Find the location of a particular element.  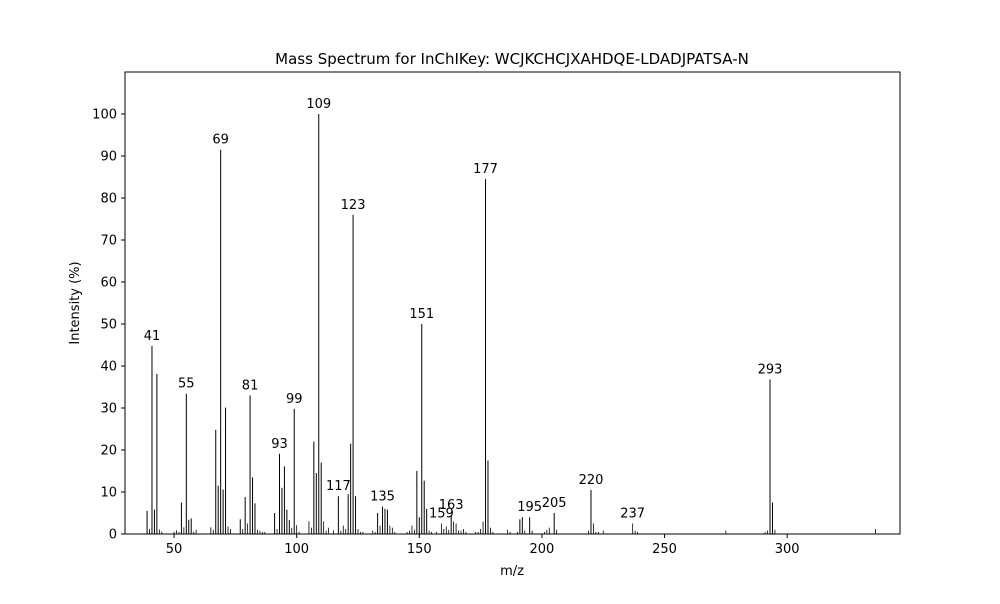

y-tick-label-30: 30 is located at coordinates (108, 409).